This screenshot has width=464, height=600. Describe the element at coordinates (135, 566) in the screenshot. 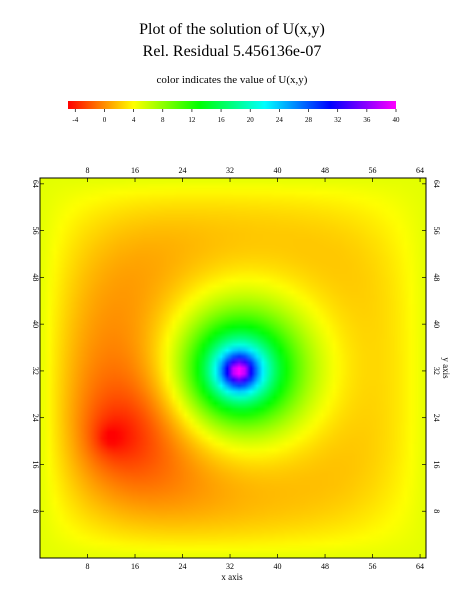

I see `x-tick-label-bottom: 16` at that location.